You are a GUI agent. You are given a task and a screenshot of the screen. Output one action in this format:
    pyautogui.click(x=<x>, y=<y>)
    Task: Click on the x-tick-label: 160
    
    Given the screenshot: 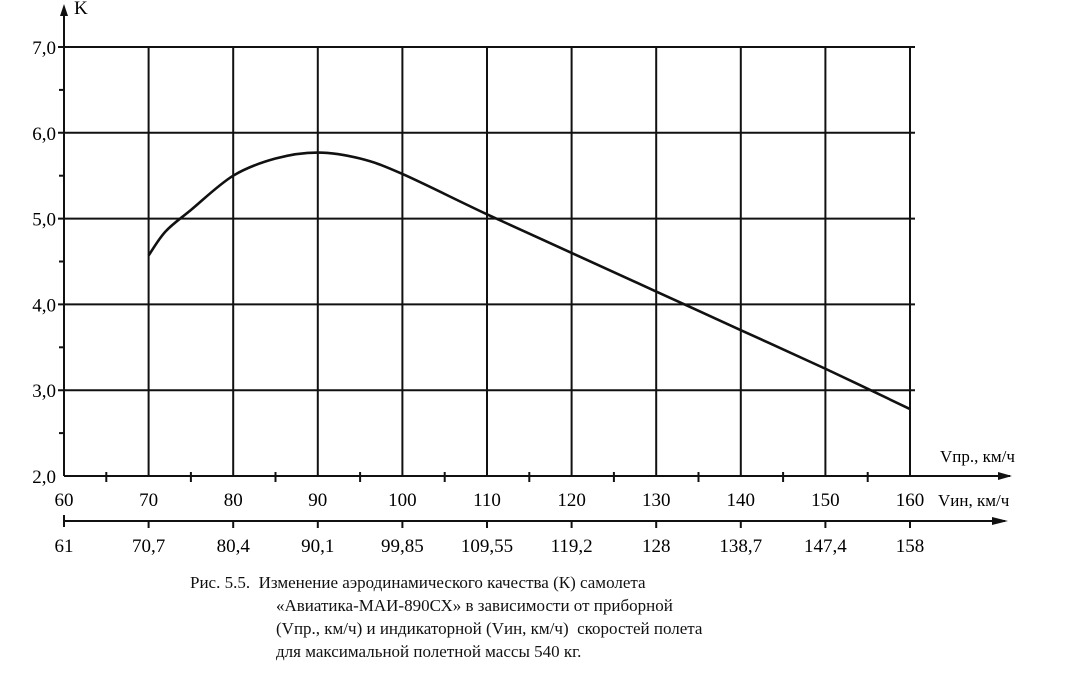 What is the action you would take?
    pyautogui.click(x=910, y=500)
    